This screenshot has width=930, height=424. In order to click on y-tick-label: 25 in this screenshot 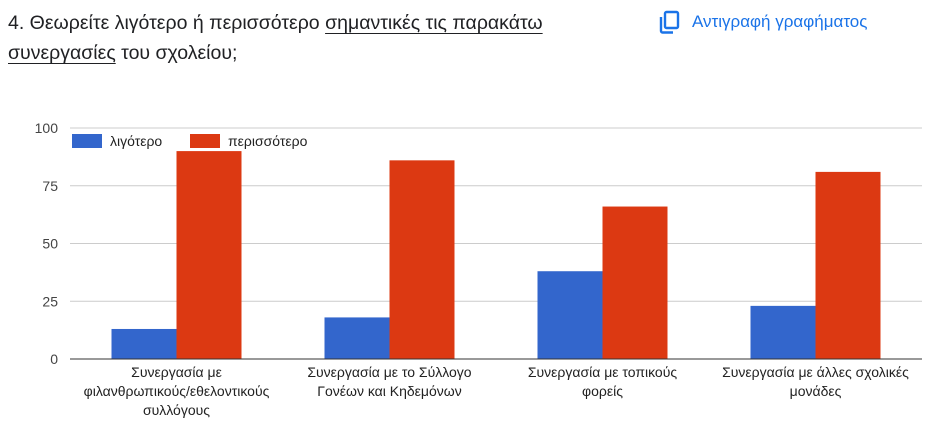, I will do `click(50, 301)`.